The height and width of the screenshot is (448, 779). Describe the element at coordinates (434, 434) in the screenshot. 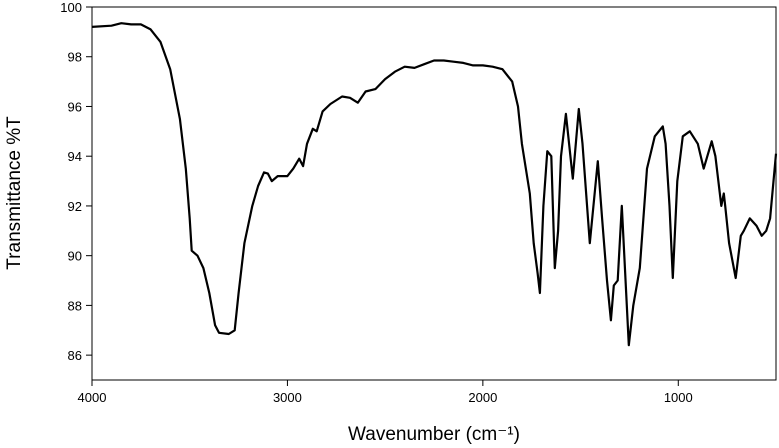

I see `x-axis-label: Wavenumber (cm⁻¹)` at that location.